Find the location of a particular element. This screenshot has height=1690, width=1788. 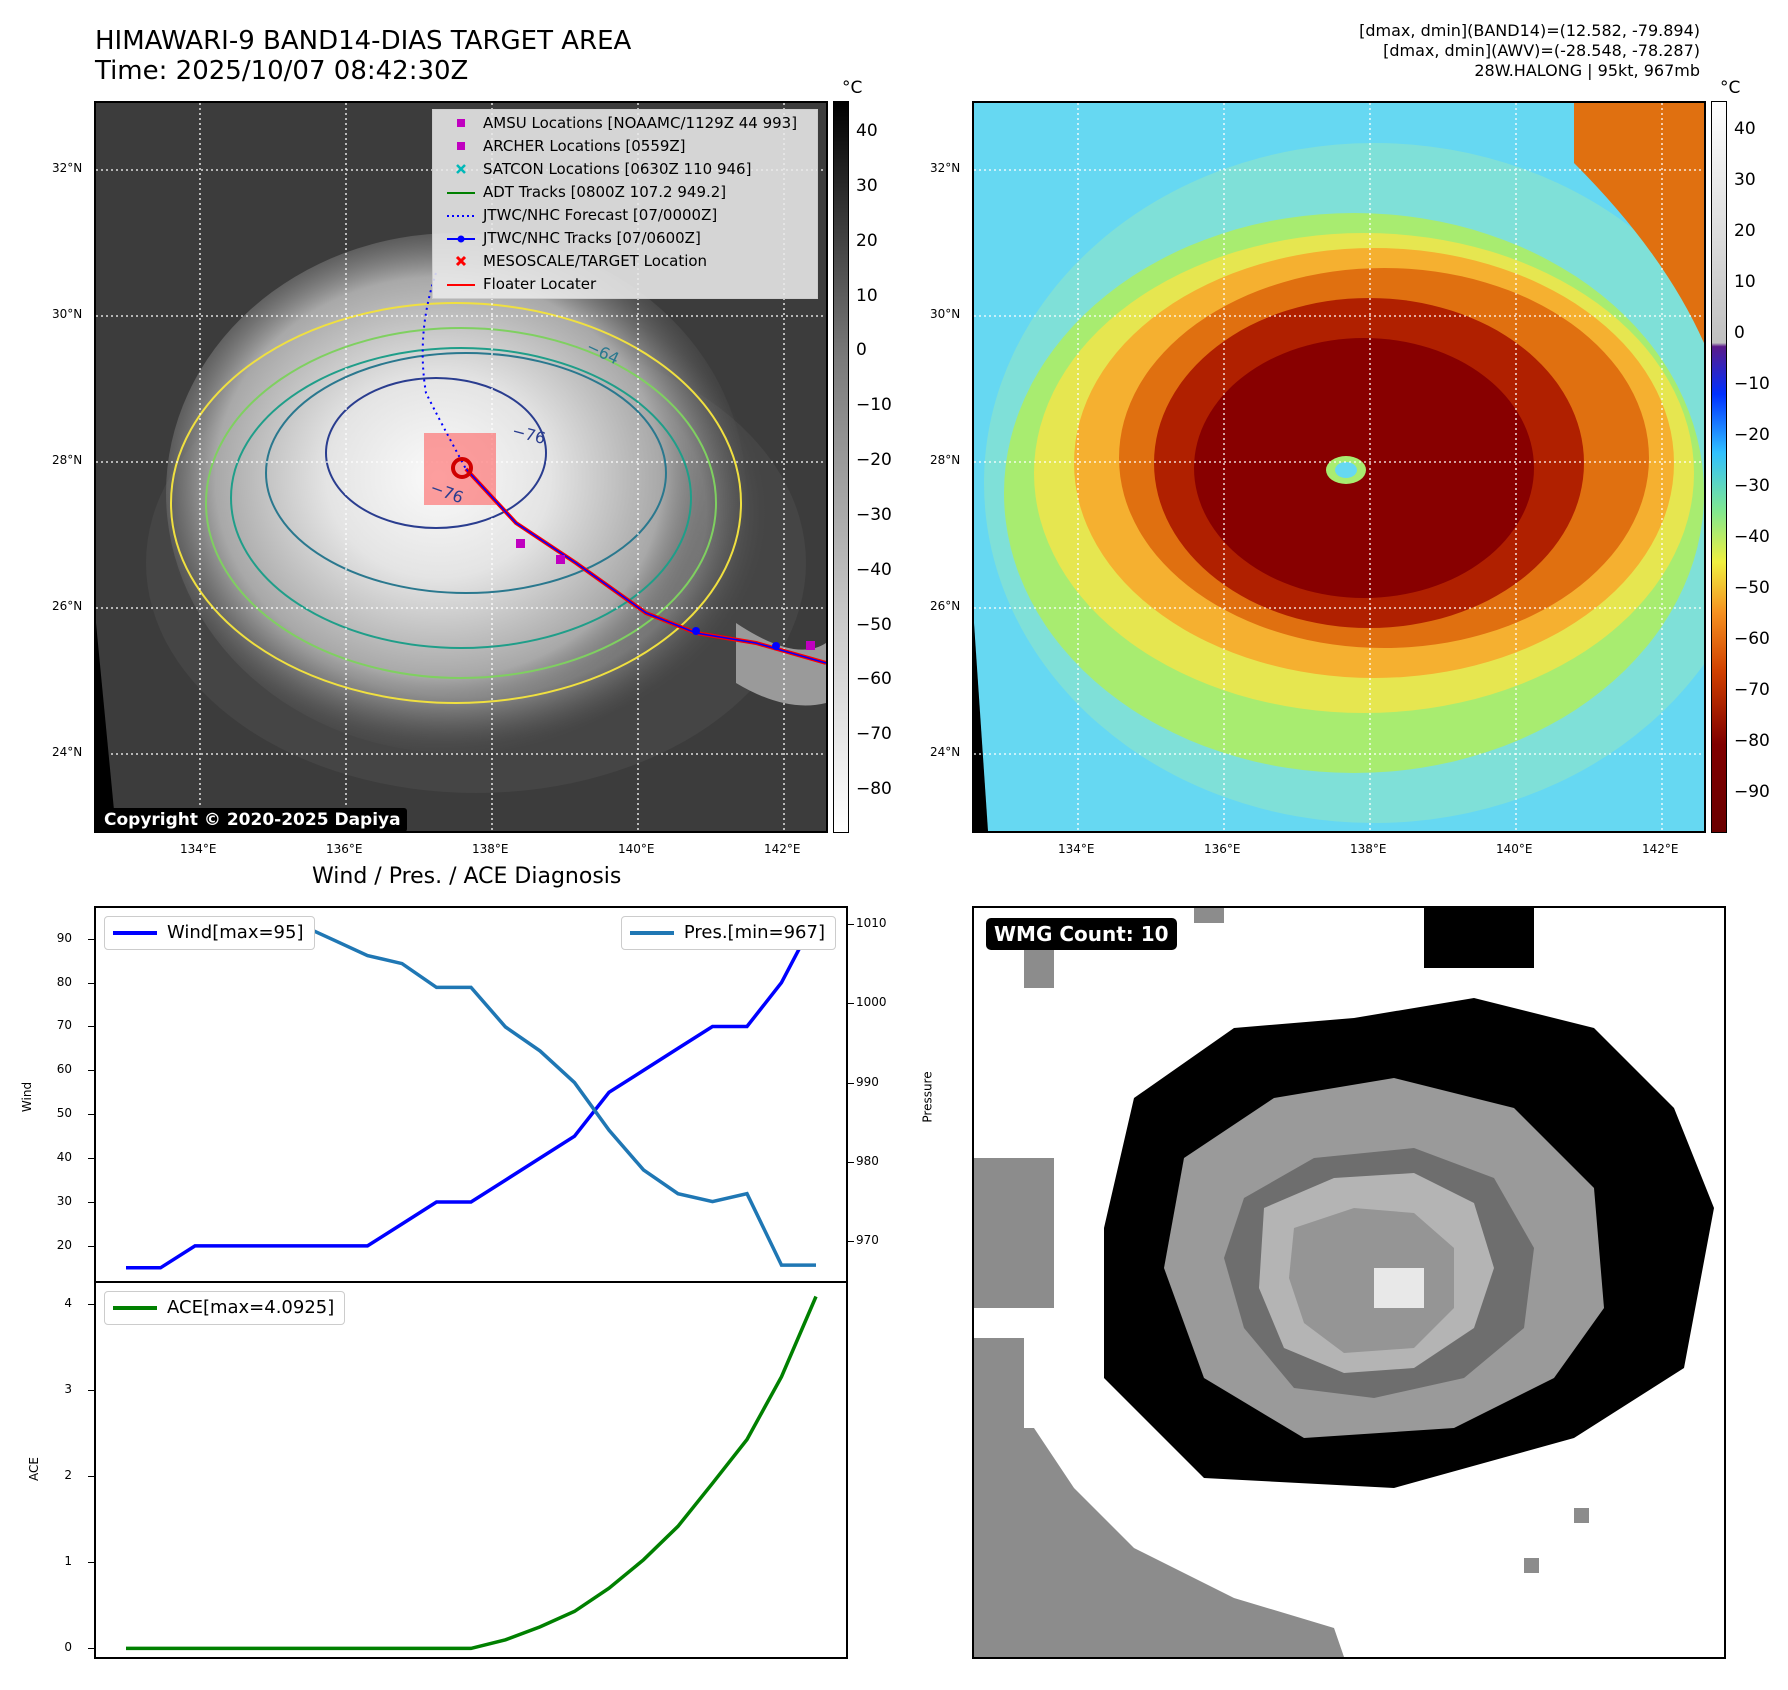

wind-line-icon is located at coordinates (135, 933).